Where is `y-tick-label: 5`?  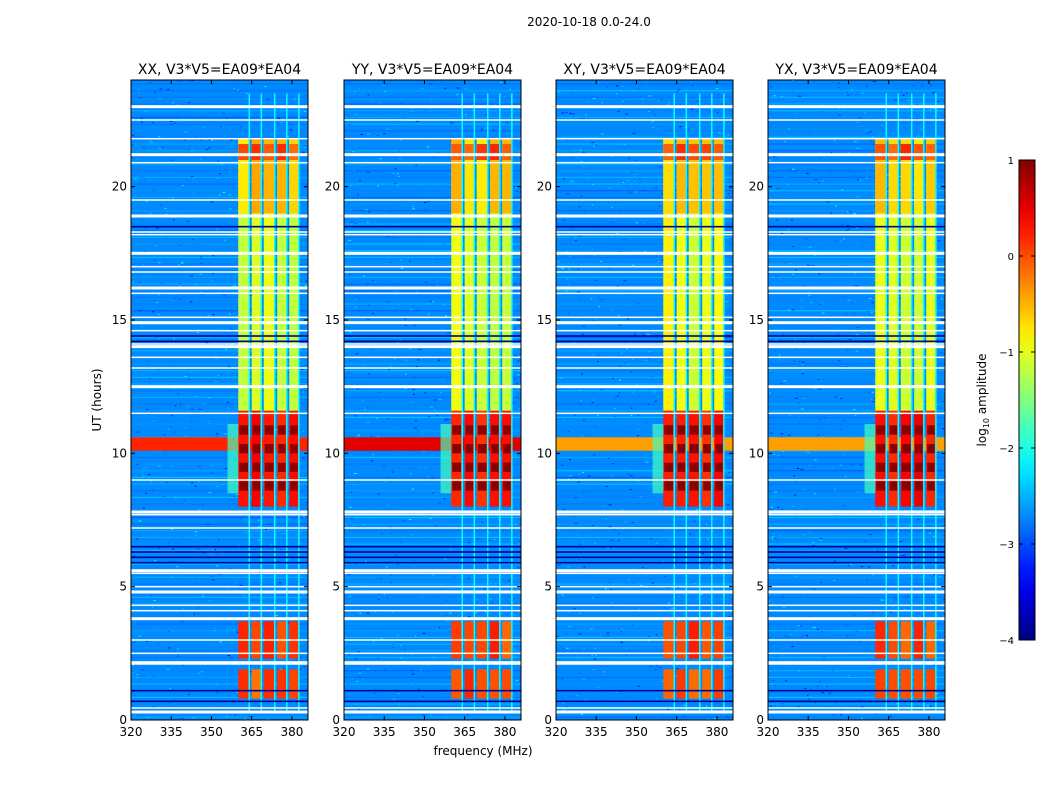
y-tick-label: 5 is located at coordinates (336, 587).